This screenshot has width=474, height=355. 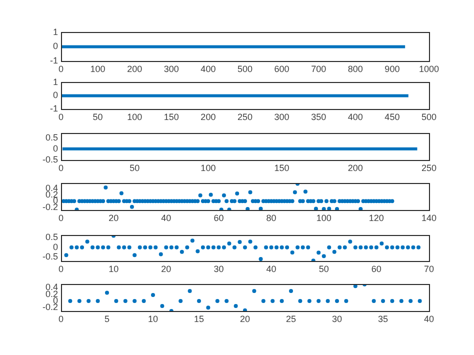 What do you see at coordinates (392, 69) in the screenshot?
I see `x-tick-label: 900` at bounding box center [392, 69].